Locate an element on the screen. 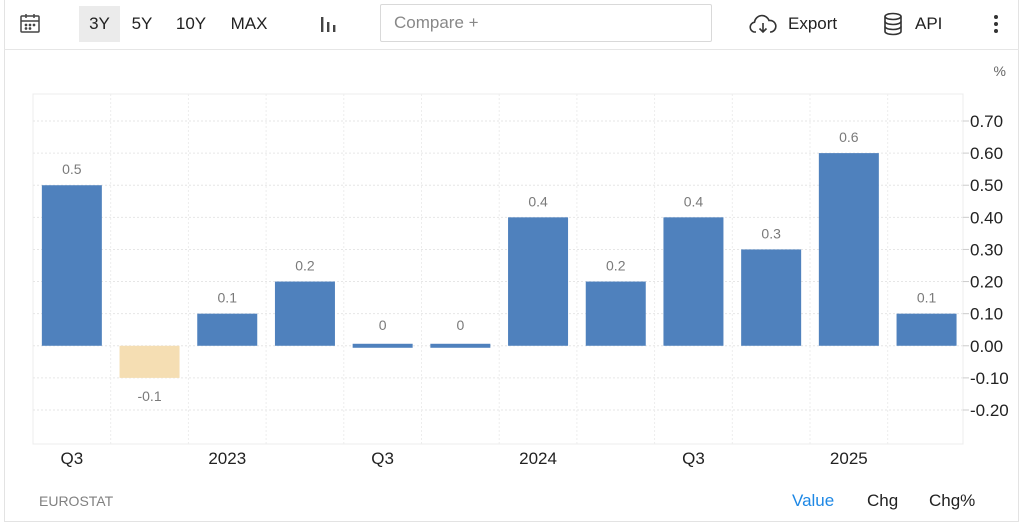 This screenshot has height=523, width=1024. x-tick-label: 2023 is located at coordinates (227, 458).